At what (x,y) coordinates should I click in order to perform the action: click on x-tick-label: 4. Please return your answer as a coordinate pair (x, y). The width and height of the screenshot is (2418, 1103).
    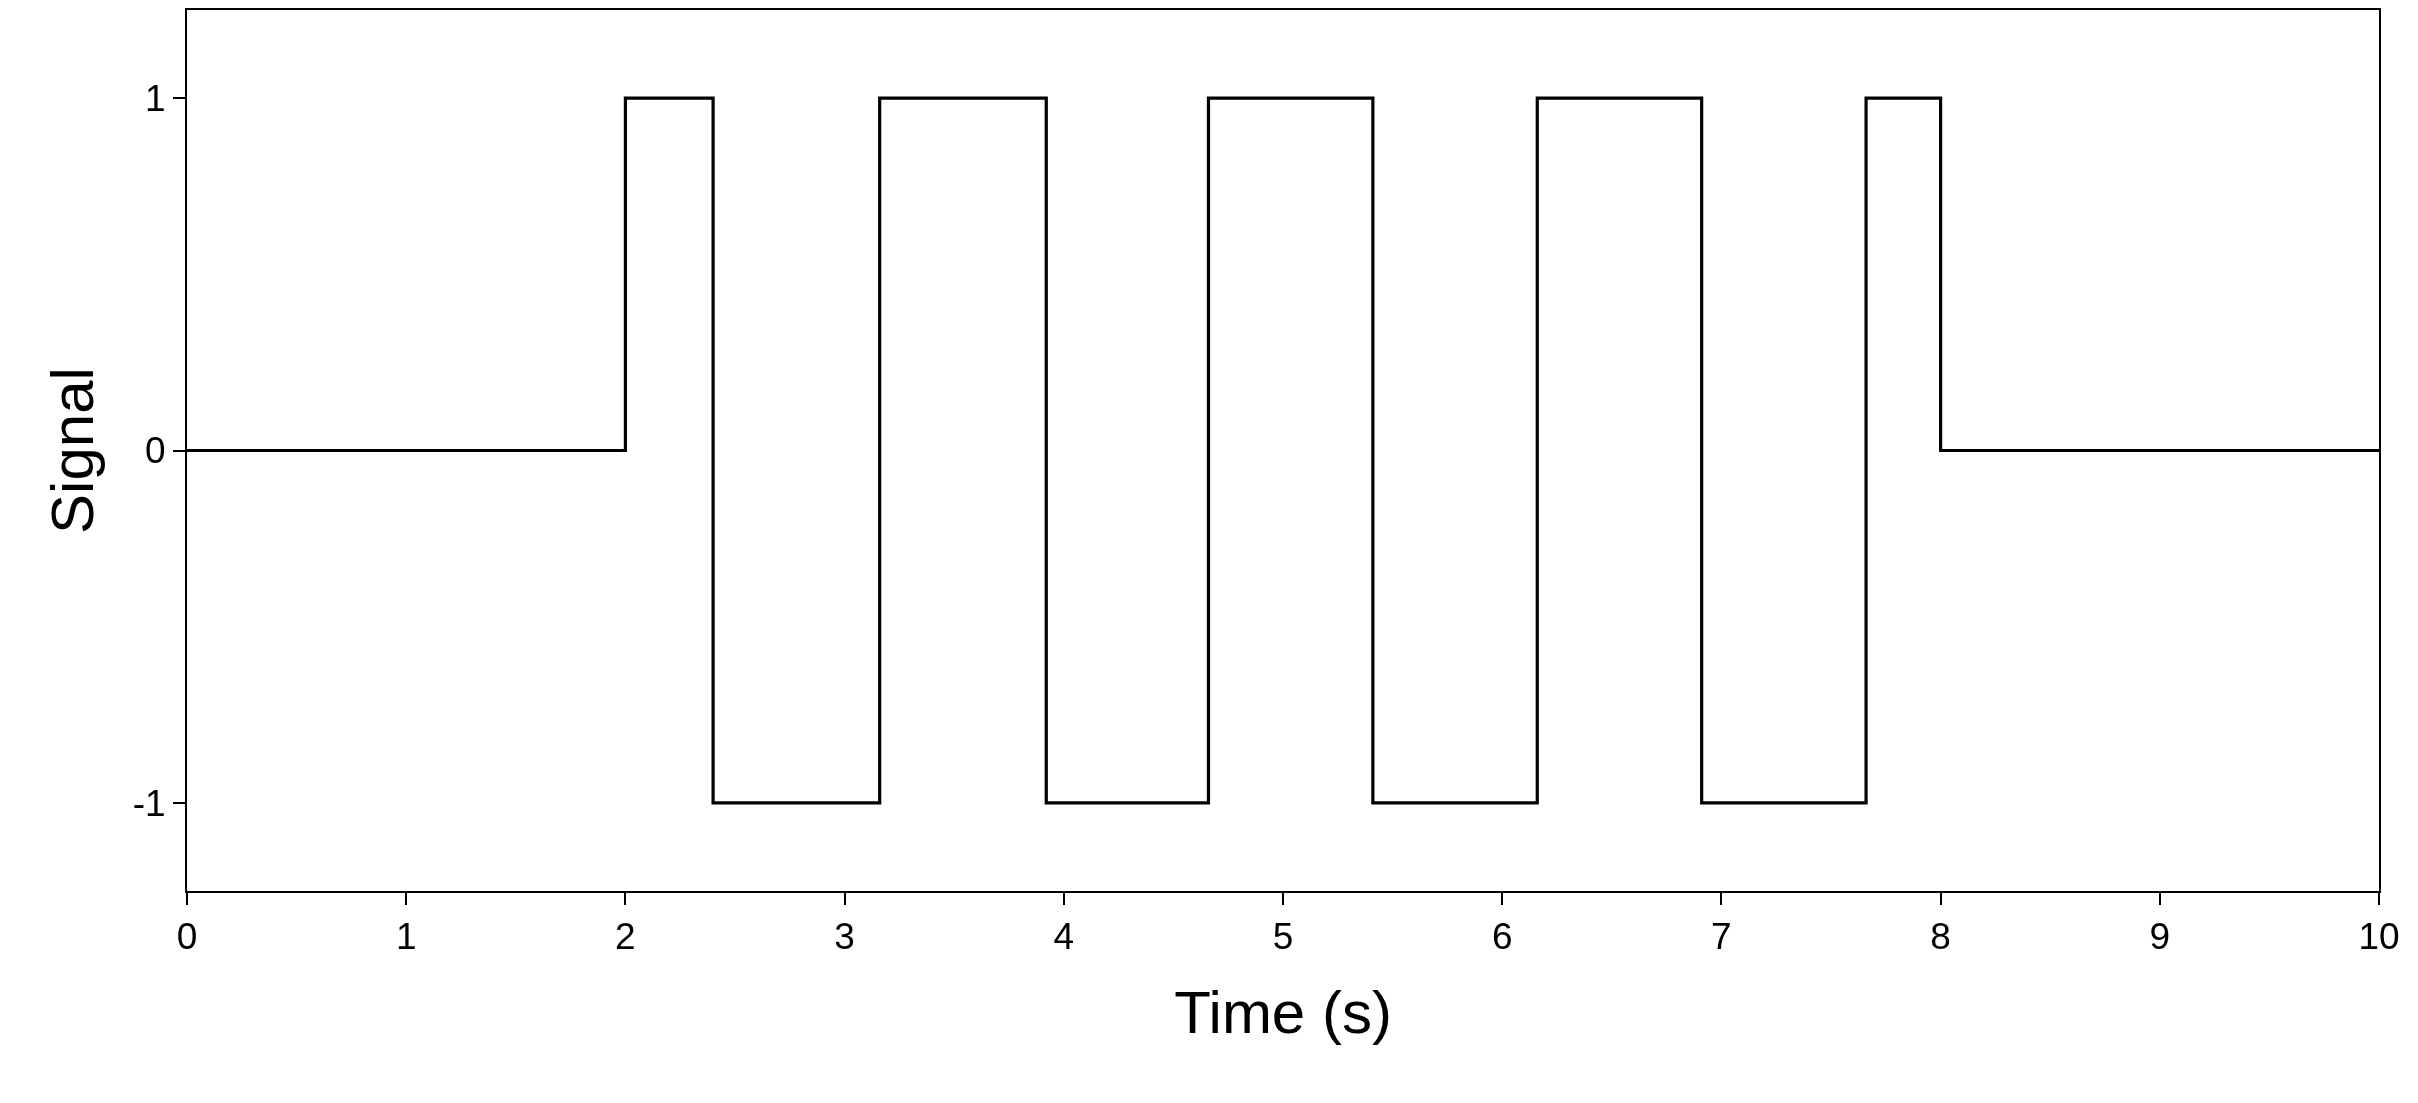
    Looking at the image, I should click on (1064, 937).